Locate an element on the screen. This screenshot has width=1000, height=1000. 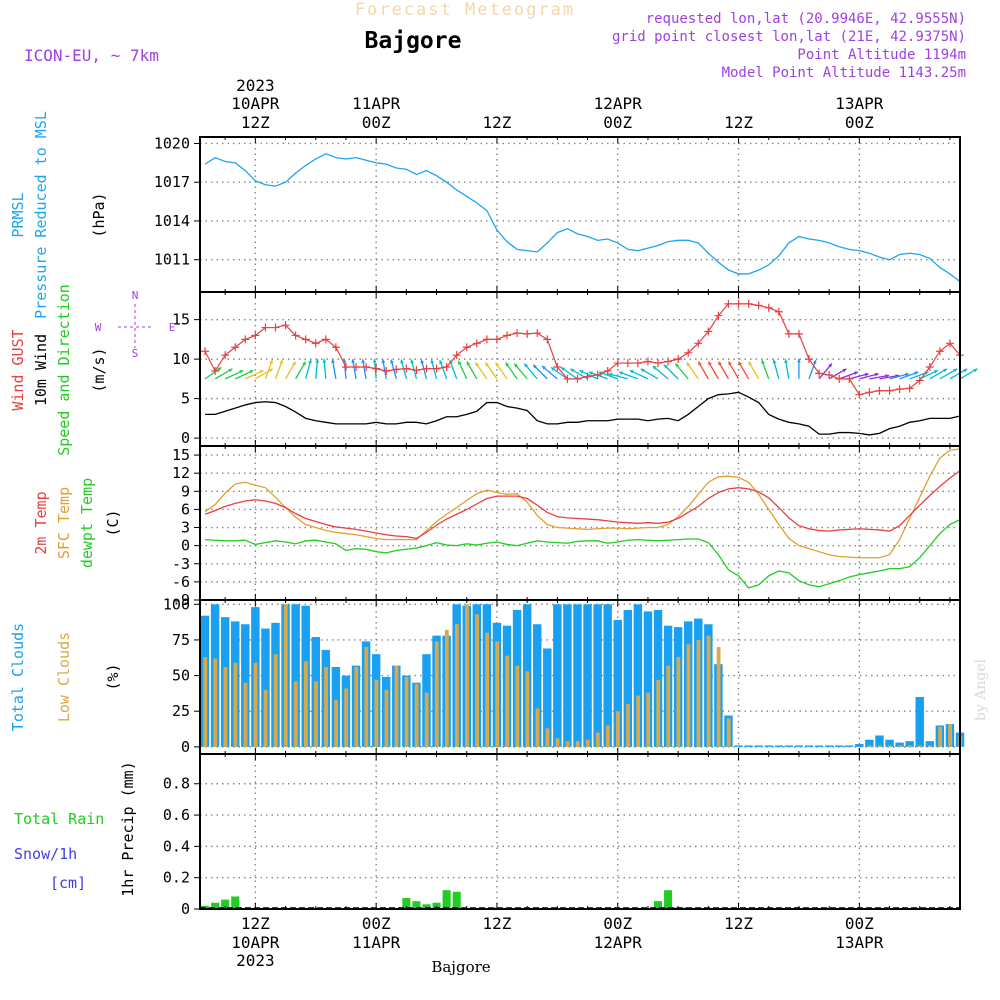
dewpt-label: dewpt Temp is located at coordinates (87, 523).